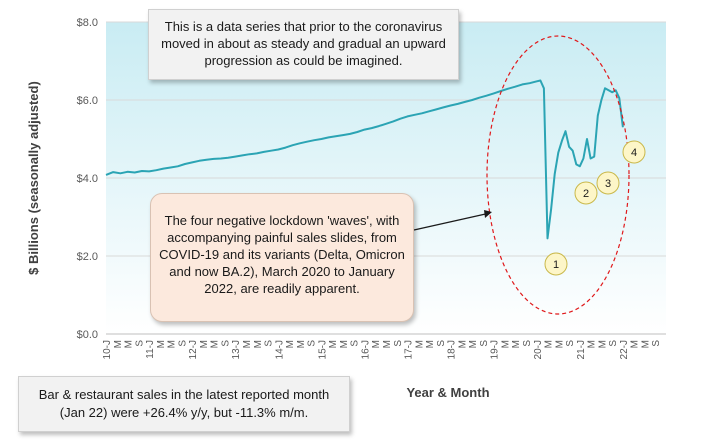  I want to click on y-tick-label: $0.0, so click(87, 335).